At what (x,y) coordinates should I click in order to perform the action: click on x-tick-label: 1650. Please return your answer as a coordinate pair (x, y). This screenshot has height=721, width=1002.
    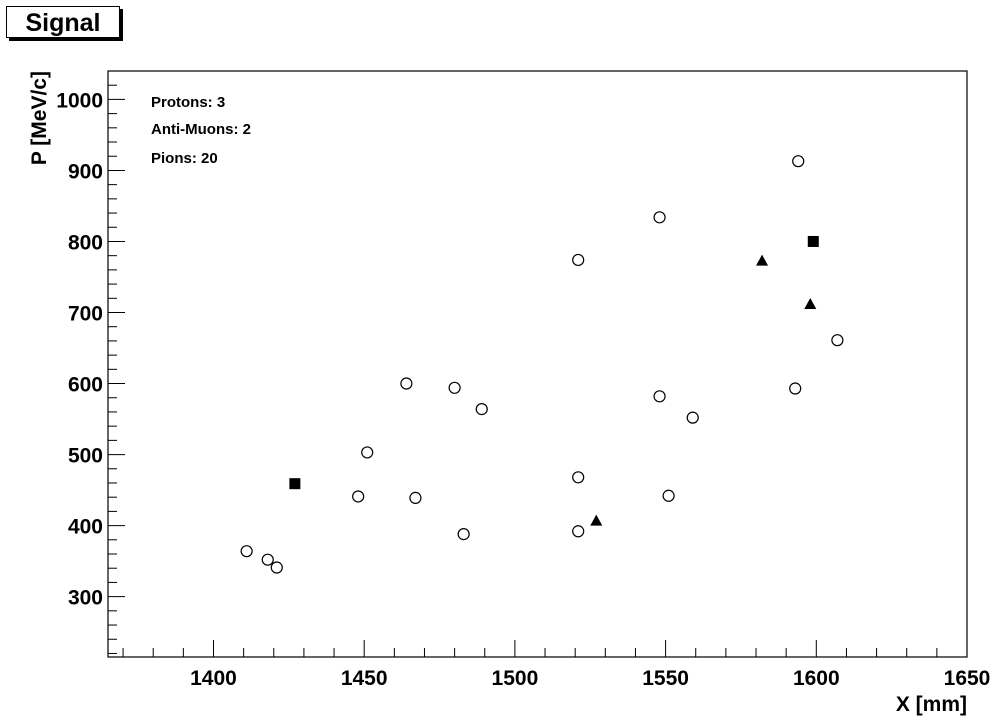
    Looking at the image, I should click on (967, 678).